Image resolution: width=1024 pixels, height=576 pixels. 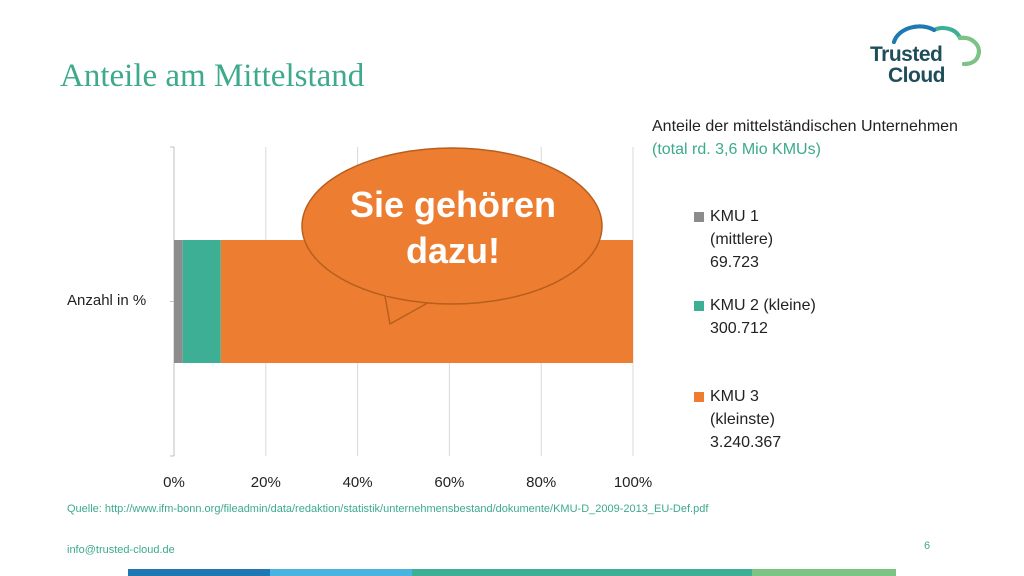 I want to click on legend-kmu3-line1: KMU 3, so click(x=734, y=396).